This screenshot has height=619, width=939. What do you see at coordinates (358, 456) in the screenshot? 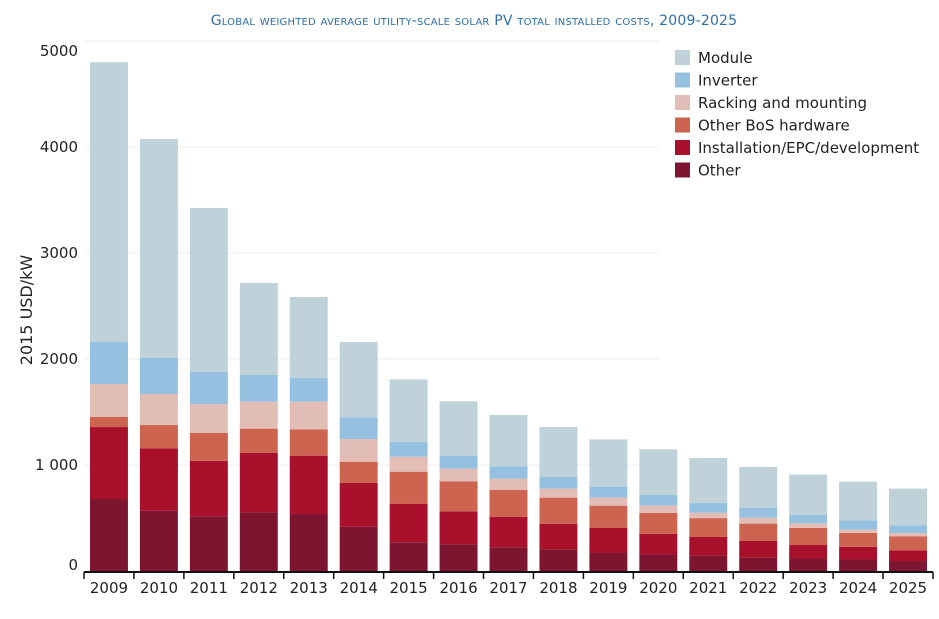
I see `bar-stack-2014` at bounding box center [358, 456].